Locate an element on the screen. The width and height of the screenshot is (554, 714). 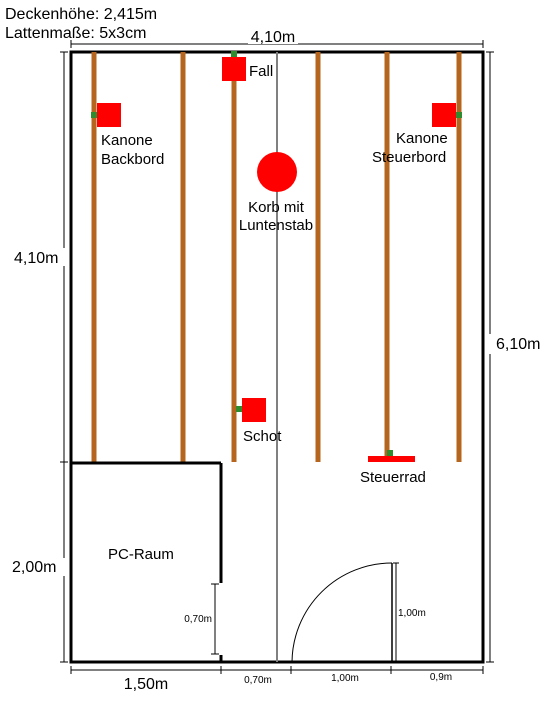
ceiling-height-label: Deckenhöhe: 2,415m is located at coordinates (81, 14).